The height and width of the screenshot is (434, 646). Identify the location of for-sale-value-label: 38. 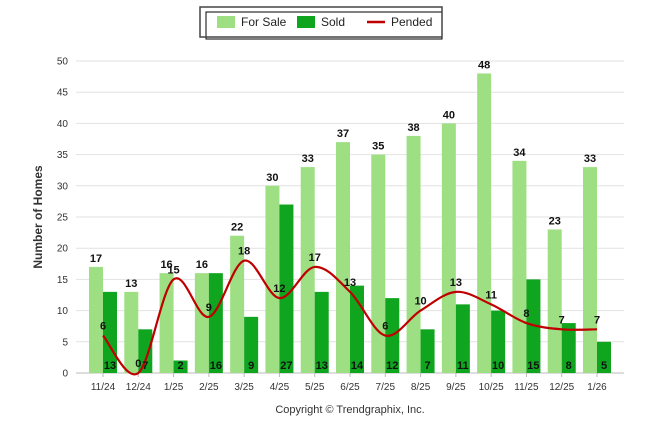
(413, 128).